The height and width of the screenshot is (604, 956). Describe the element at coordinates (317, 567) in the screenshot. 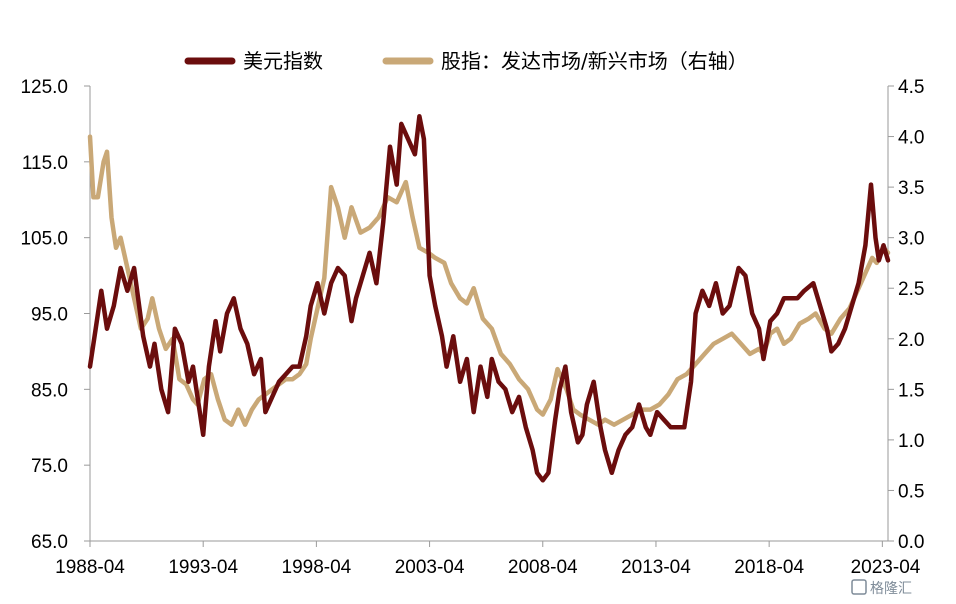

I see `x-tick-label: 1998-04` at that location.